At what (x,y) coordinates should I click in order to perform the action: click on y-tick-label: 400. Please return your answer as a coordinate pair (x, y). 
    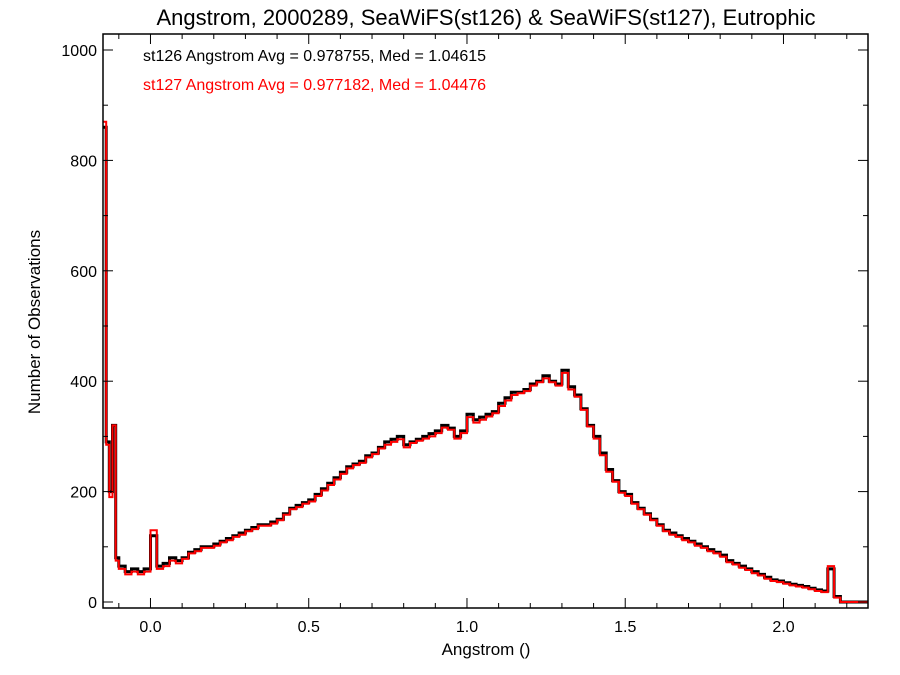
    Looking at the image, I should click on (83, 382).